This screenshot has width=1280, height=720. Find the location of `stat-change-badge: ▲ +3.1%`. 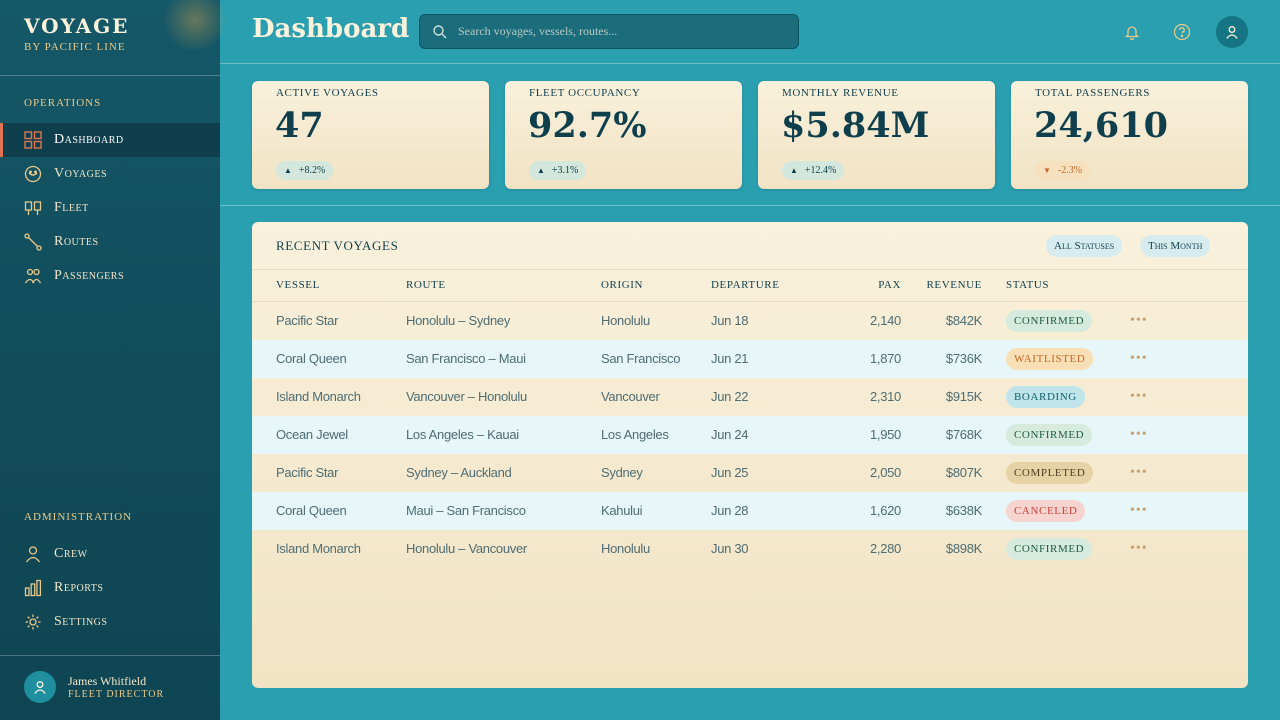

stat-change-badge: ▲ +3.1% is located at coordinates (558, 170).